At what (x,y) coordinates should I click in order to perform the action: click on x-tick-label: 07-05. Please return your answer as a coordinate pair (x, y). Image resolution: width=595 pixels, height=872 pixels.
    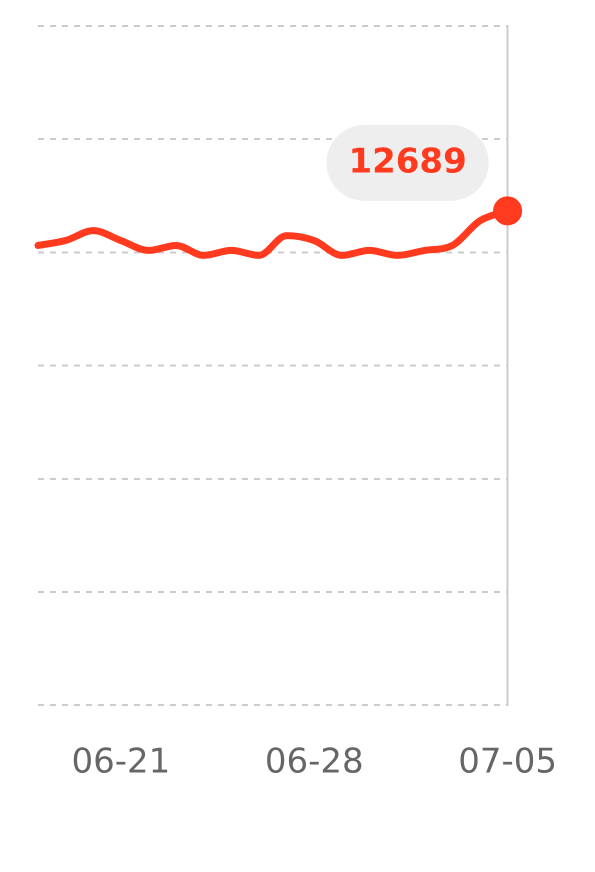
    Looking at the image, I should click on (507, 761).